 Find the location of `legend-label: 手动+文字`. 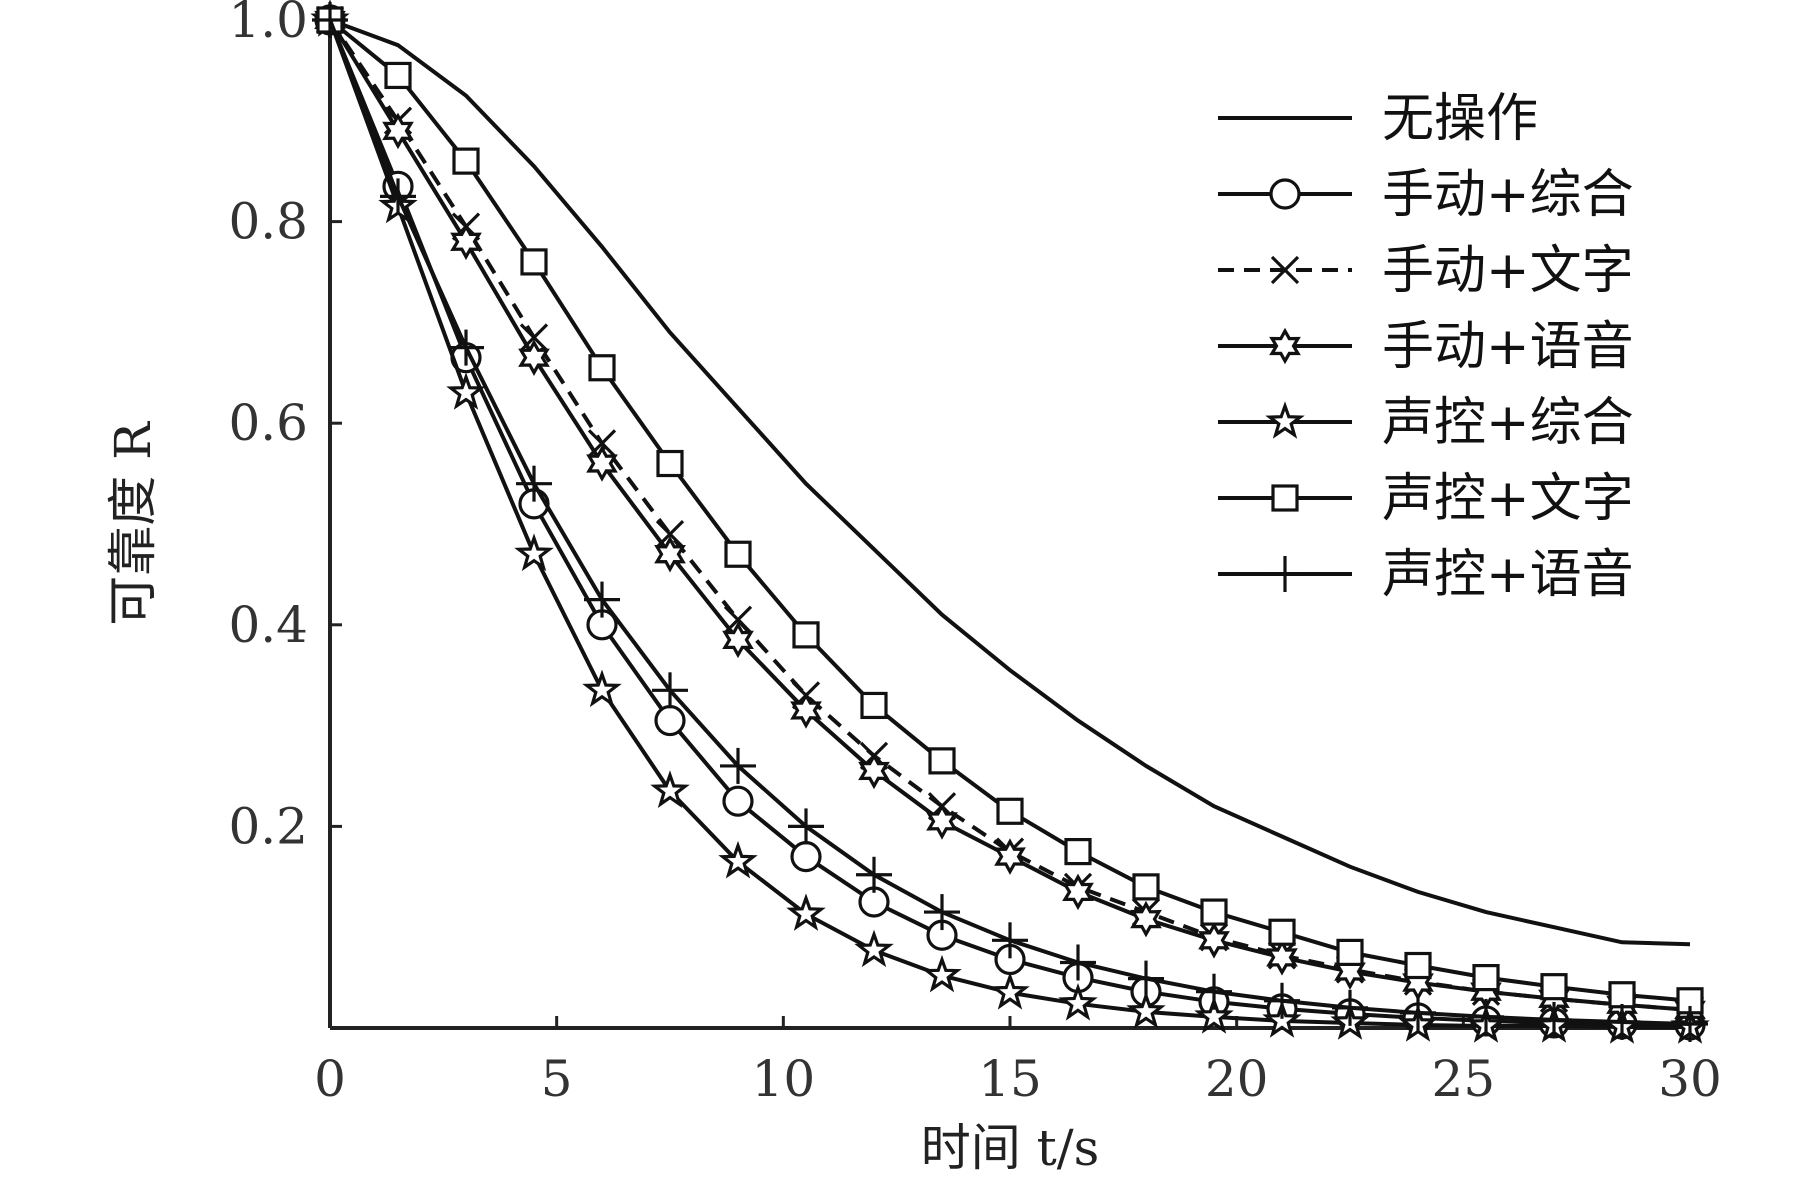

legend-label: 手动+文字 is located at coordinates (1508, 271).